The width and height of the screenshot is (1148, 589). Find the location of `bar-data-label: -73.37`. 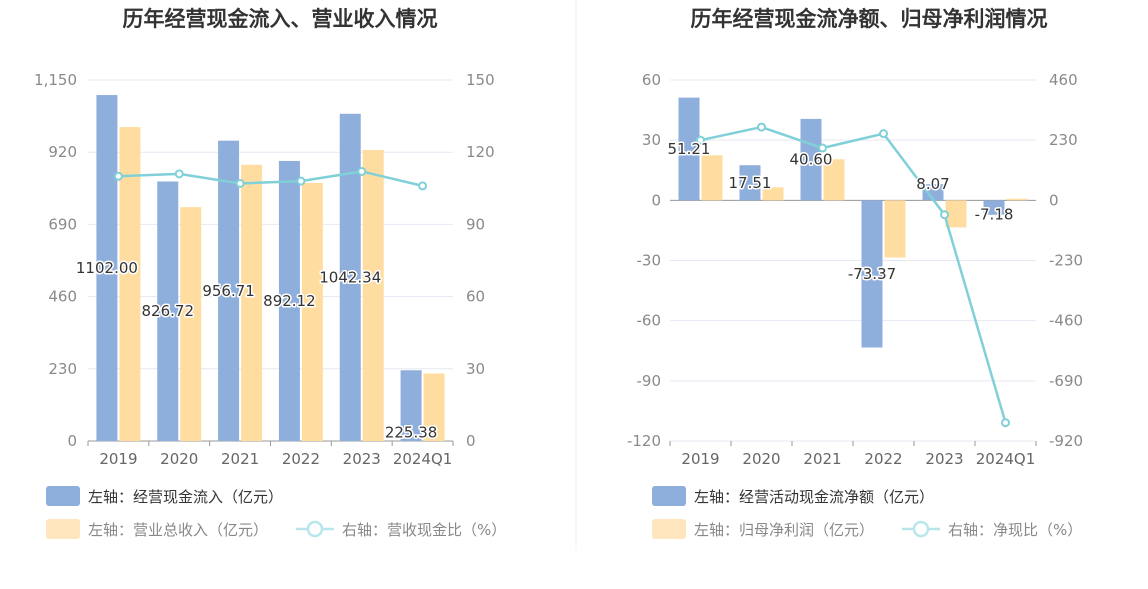

bar-data-label: -73.37 is located at coordinates (872, 274).